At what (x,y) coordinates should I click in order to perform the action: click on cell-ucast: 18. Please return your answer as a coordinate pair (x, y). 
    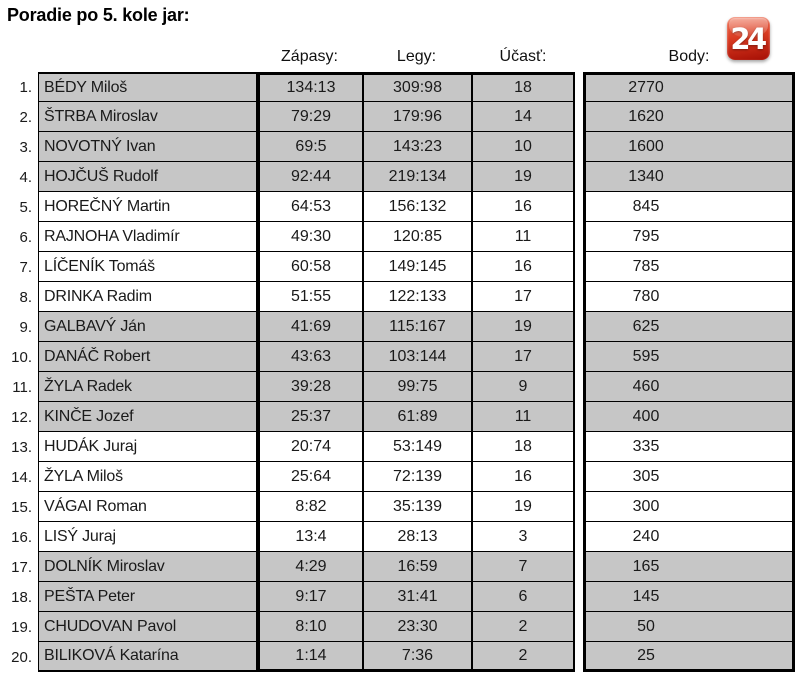
    Looking at the image, I should click on (523, 447).